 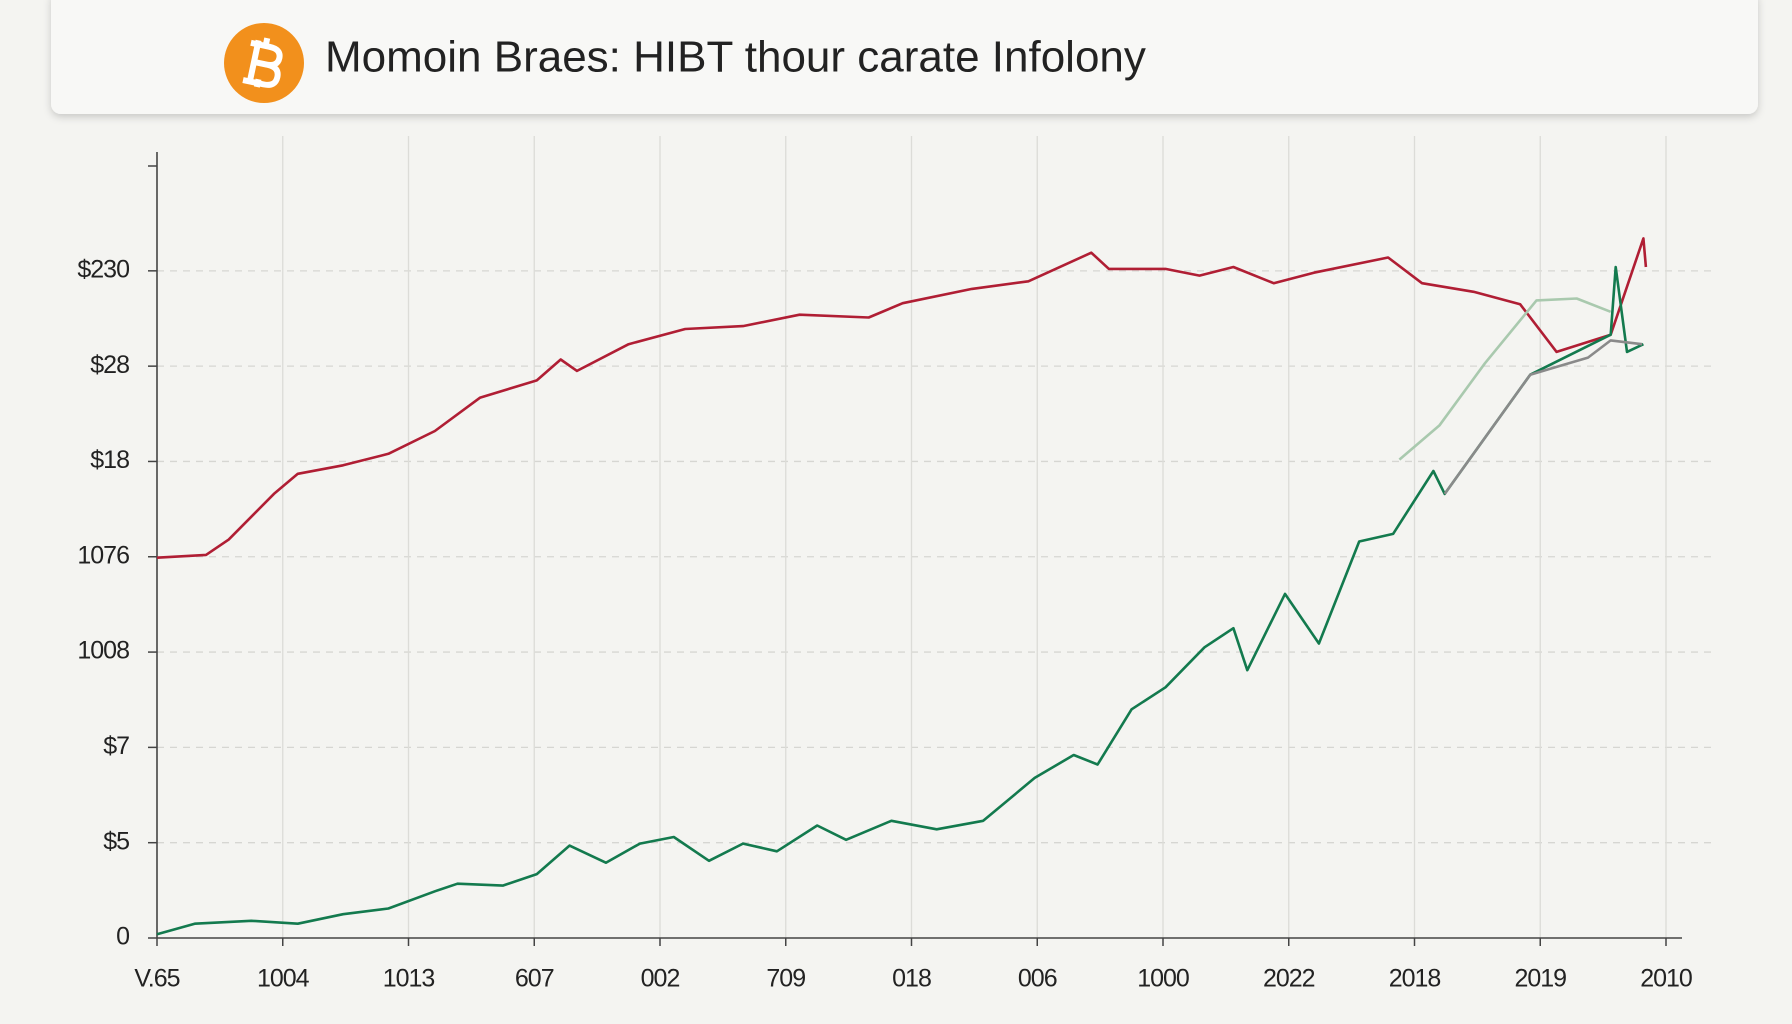 I want to click on y-tick-label: $5, so click(x=116, y=841).